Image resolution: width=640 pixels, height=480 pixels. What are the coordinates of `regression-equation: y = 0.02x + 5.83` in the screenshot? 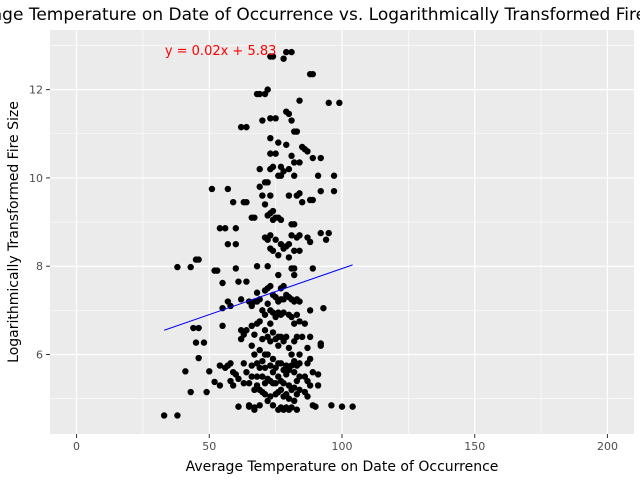 It's located at (221, 51).